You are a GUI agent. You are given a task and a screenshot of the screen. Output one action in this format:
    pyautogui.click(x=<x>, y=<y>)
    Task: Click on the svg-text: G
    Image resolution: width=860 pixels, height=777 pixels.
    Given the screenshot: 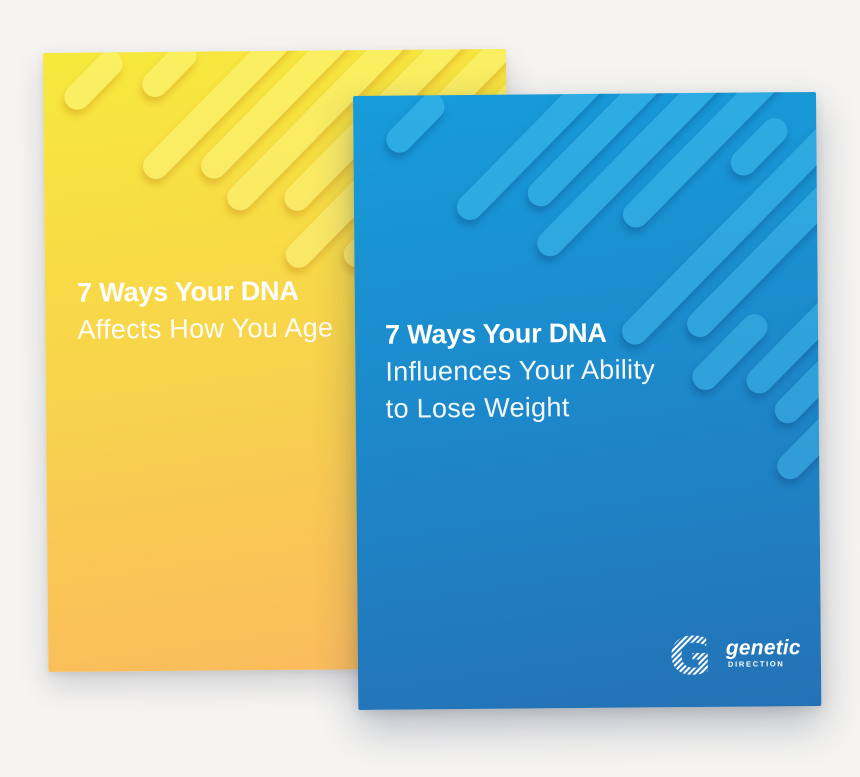 What is the action you would take?
    pyautogui.click(x=691, y=653)
    